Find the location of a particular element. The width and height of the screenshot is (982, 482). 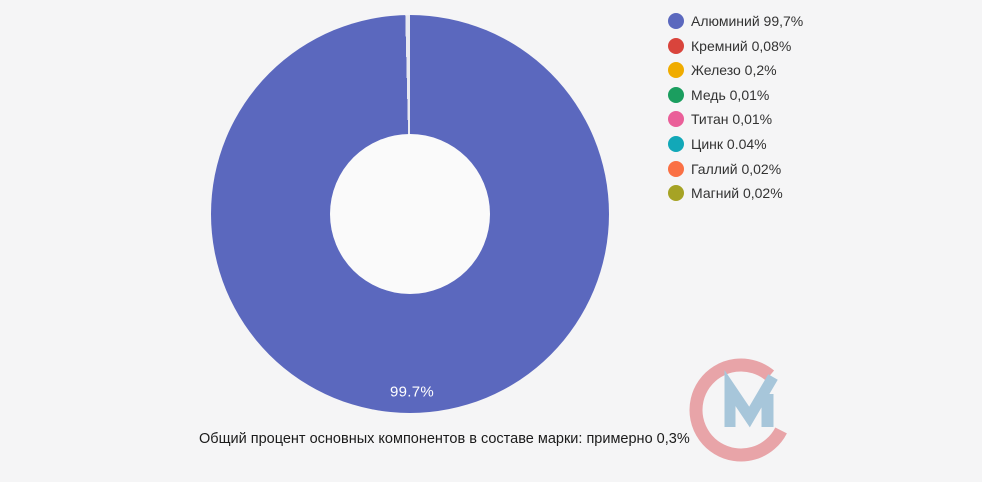

legend-item: Титан 0,01% is located at coordinates (735, 119).